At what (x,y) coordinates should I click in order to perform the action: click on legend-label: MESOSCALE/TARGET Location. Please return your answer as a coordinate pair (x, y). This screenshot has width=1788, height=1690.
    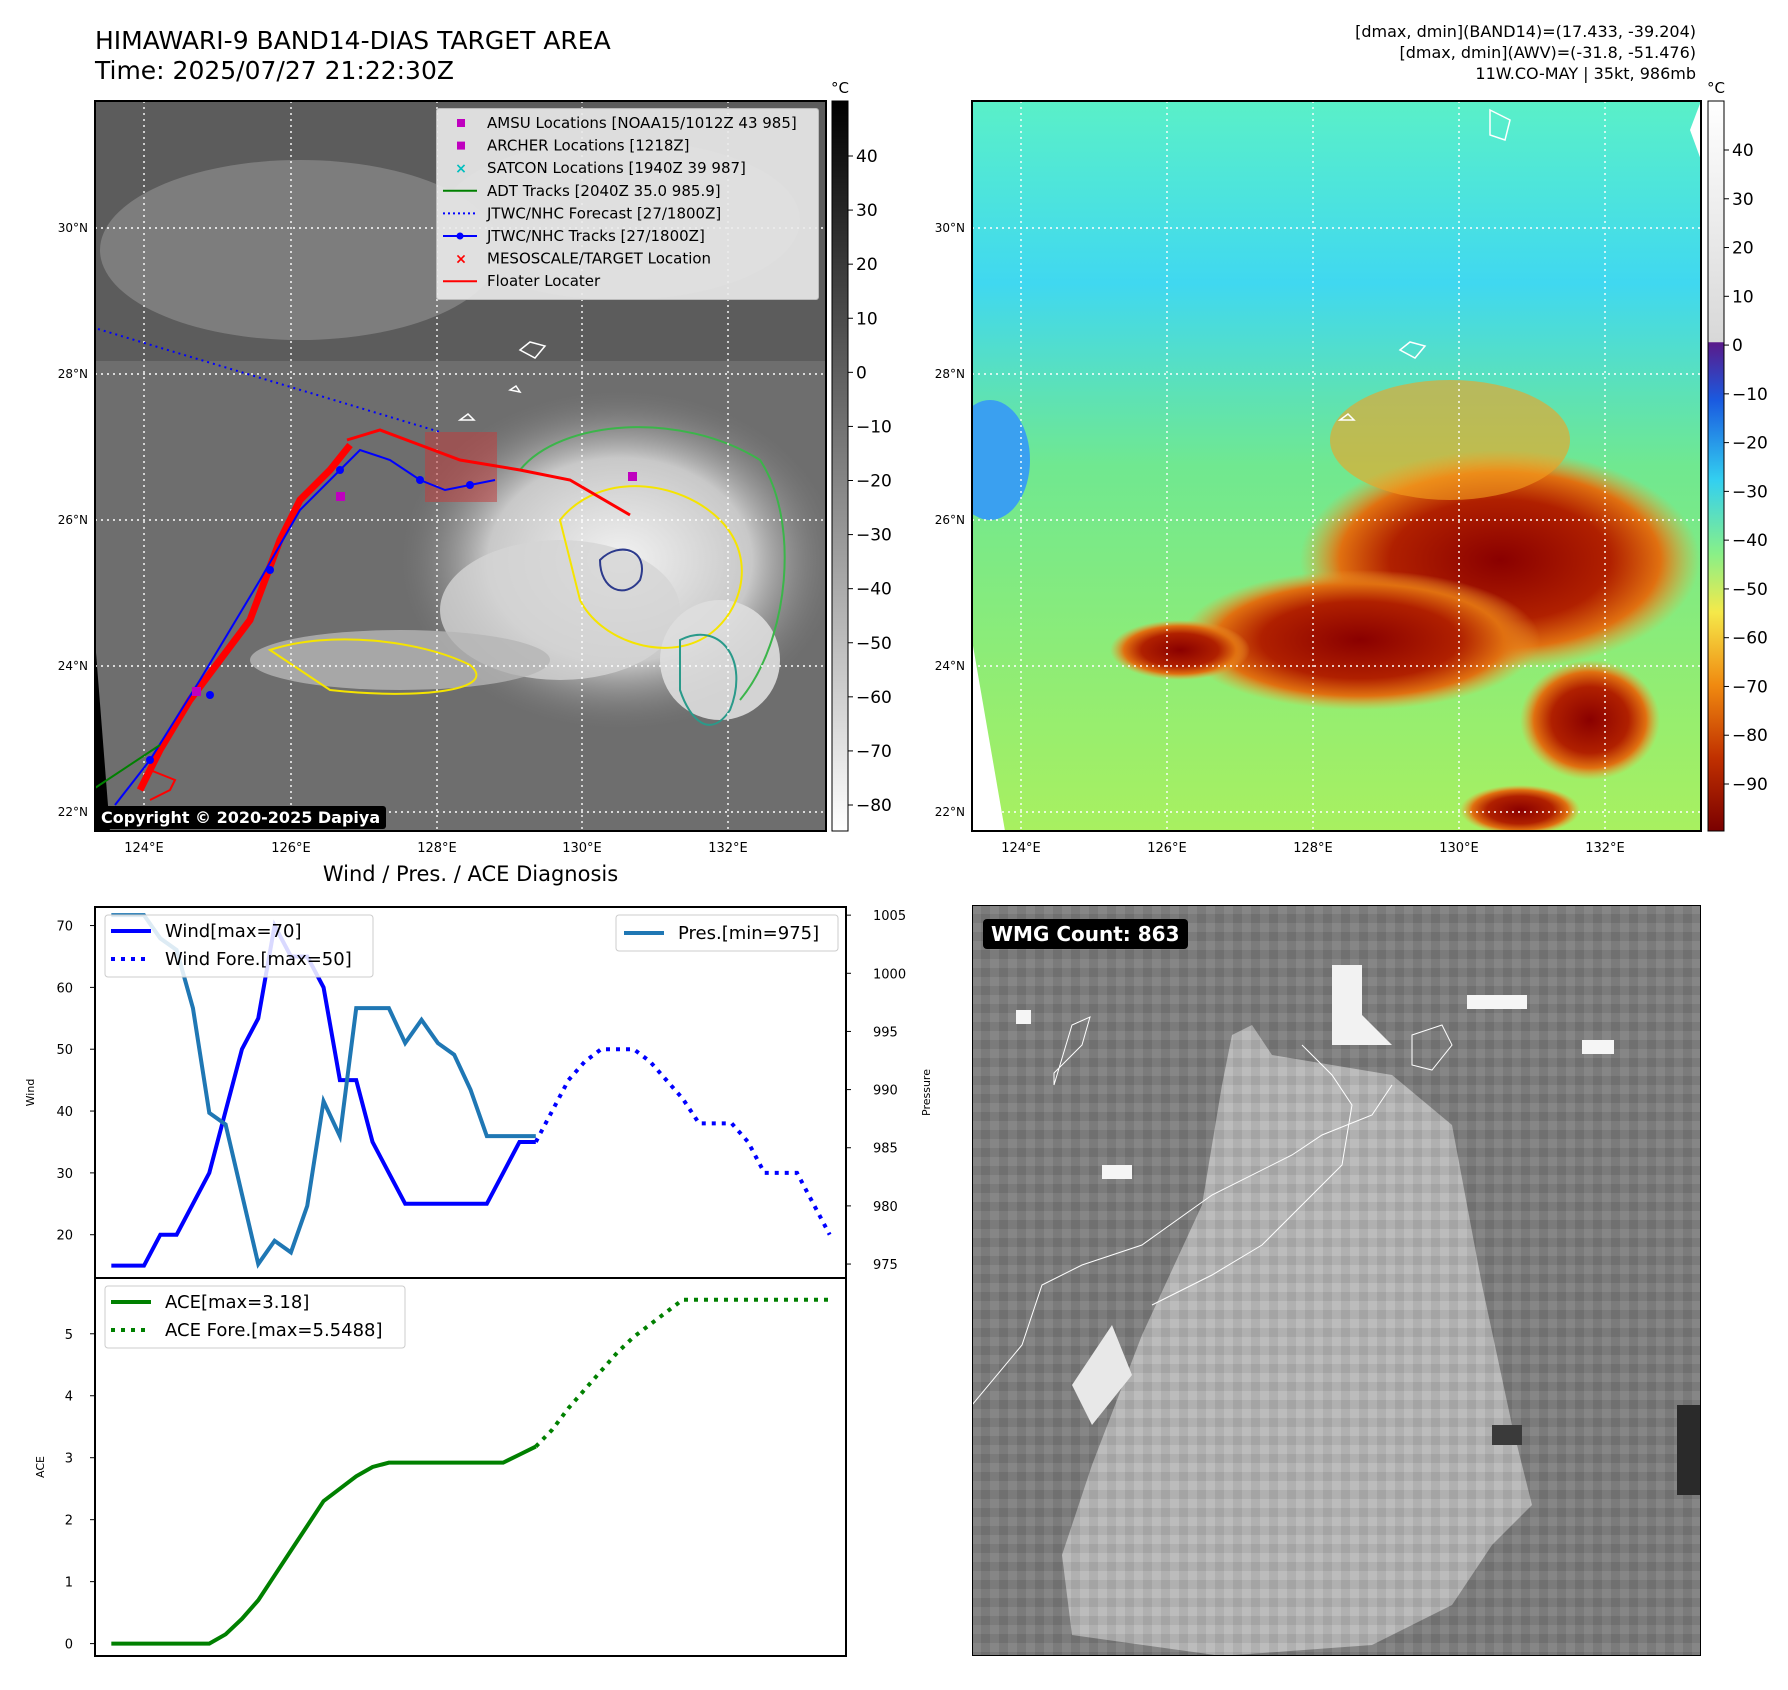
    Looking at the image, I should click on (599, 259).